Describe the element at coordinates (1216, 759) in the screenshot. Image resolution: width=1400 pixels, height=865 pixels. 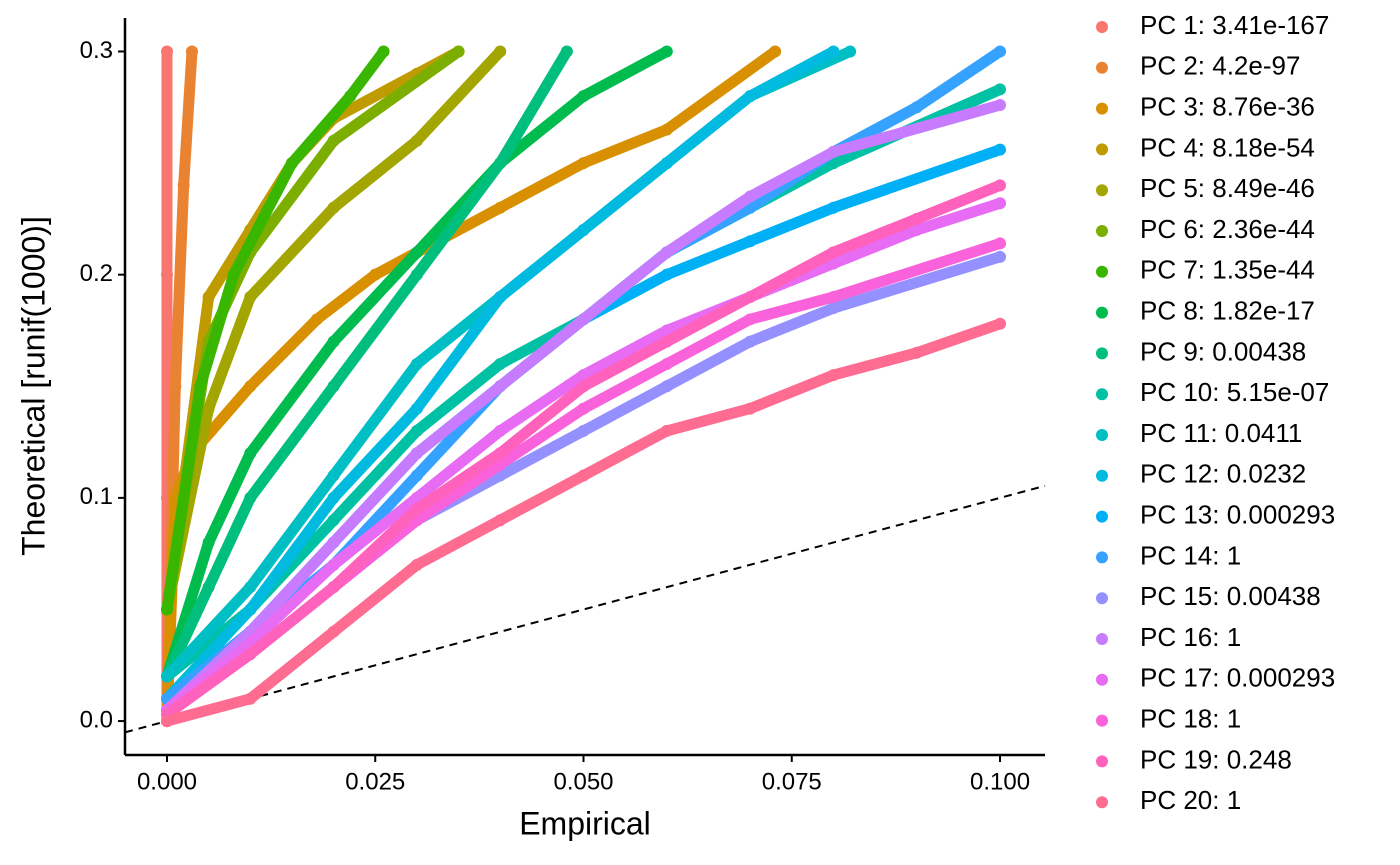
I see `legend-text: PC 19: 0.248` at that location.